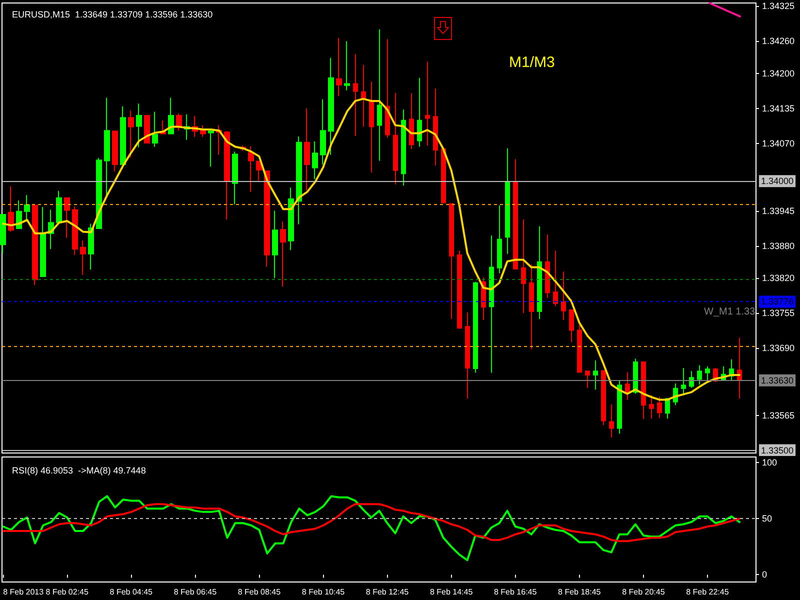 The image size is (800, 600). I want to click on x-tick-label: 8 Feb 12:45, so click(388, 592).